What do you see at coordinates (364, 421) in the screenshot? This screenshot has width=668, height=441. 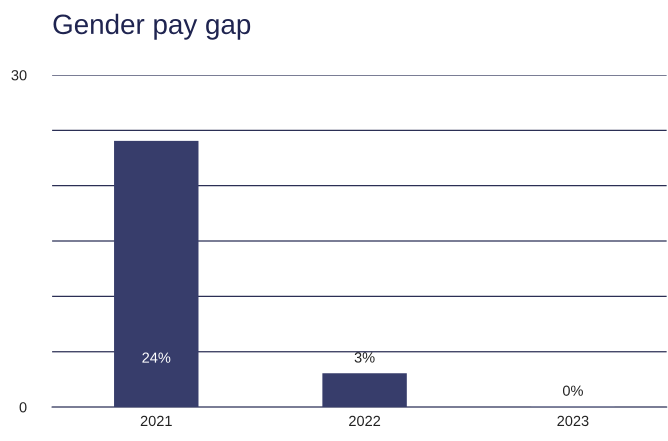 I see `x-tick-label: 2022` at bounding box center [364, 421].